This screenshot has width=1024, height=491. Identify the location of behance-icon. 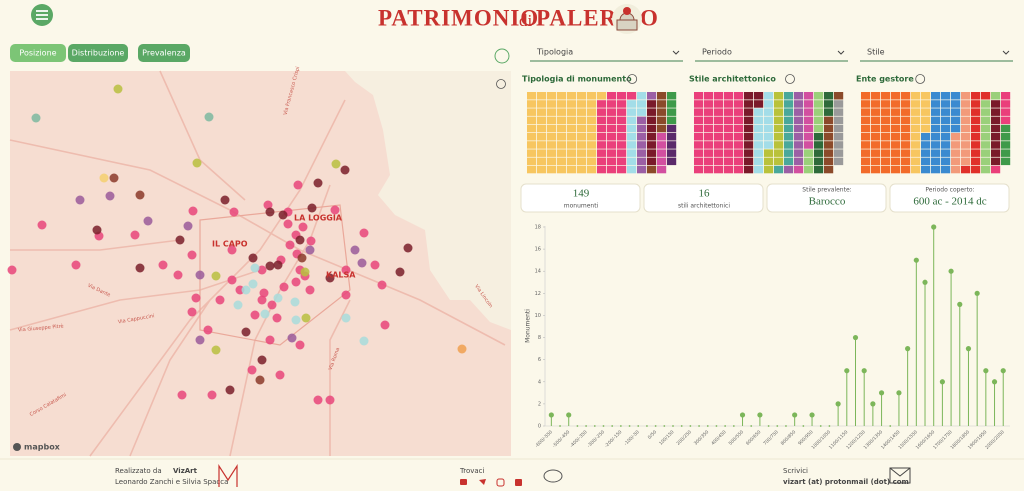
(463, 482).